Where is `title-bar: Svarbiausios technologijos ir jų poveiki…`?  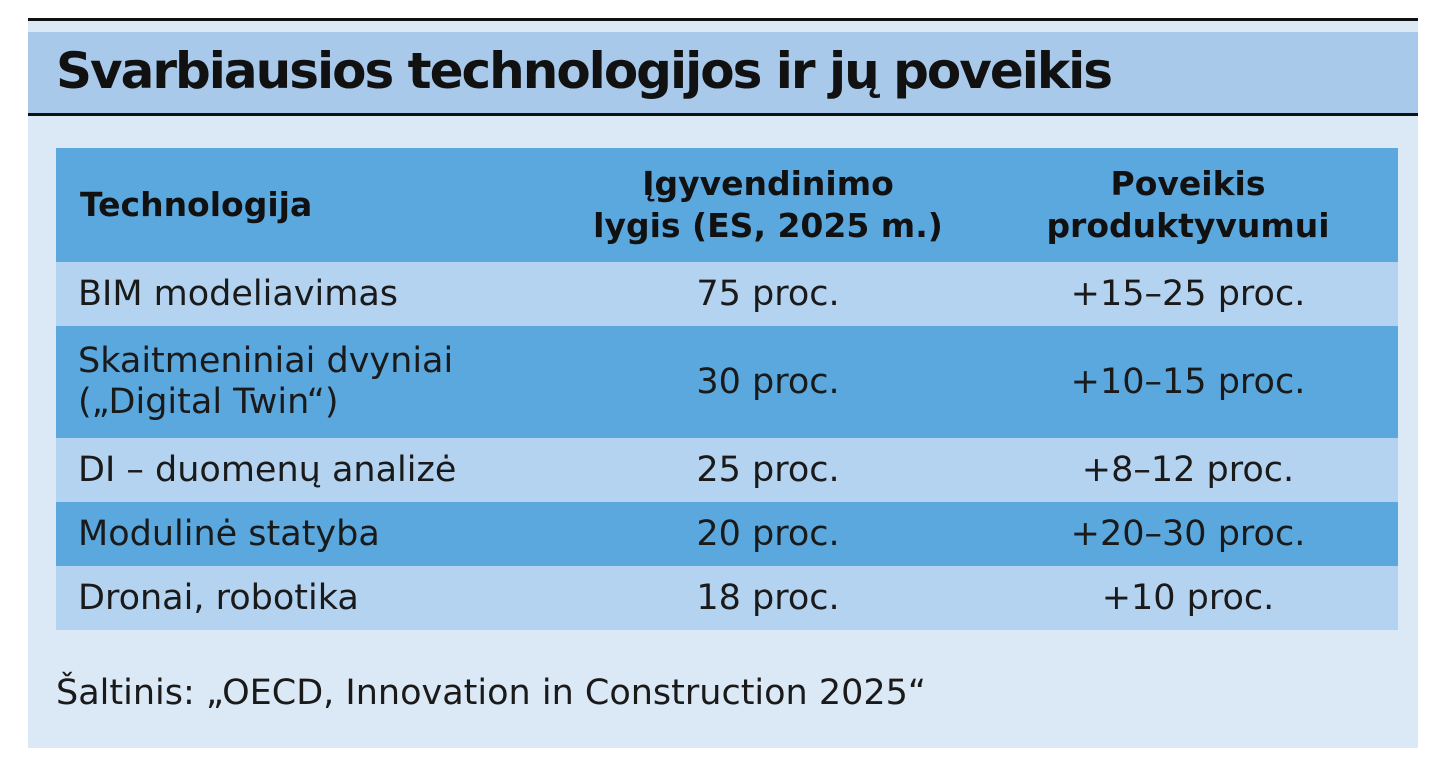 title-bar: Svarbiausios technologijos ir jų poveiki… is located at coordinates (723, 74).